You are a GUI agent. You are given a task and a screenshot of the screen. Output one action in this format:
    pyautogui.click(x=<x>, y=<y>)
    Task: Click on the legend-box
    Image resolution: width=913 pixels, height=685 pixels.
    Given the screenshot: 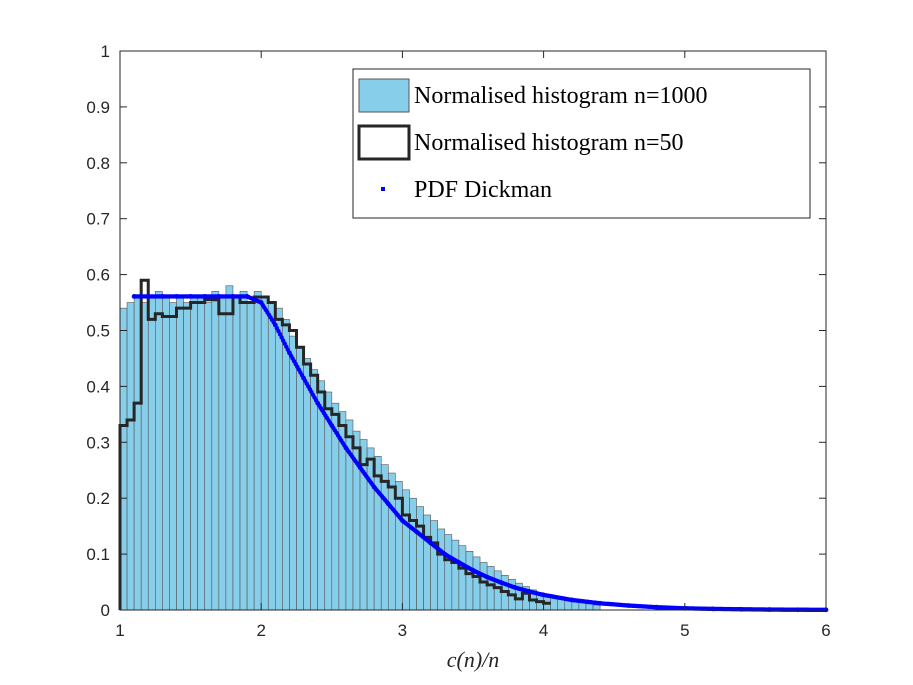 What is the action you would take?
    pyautogui.click(x=581, y=143)
    